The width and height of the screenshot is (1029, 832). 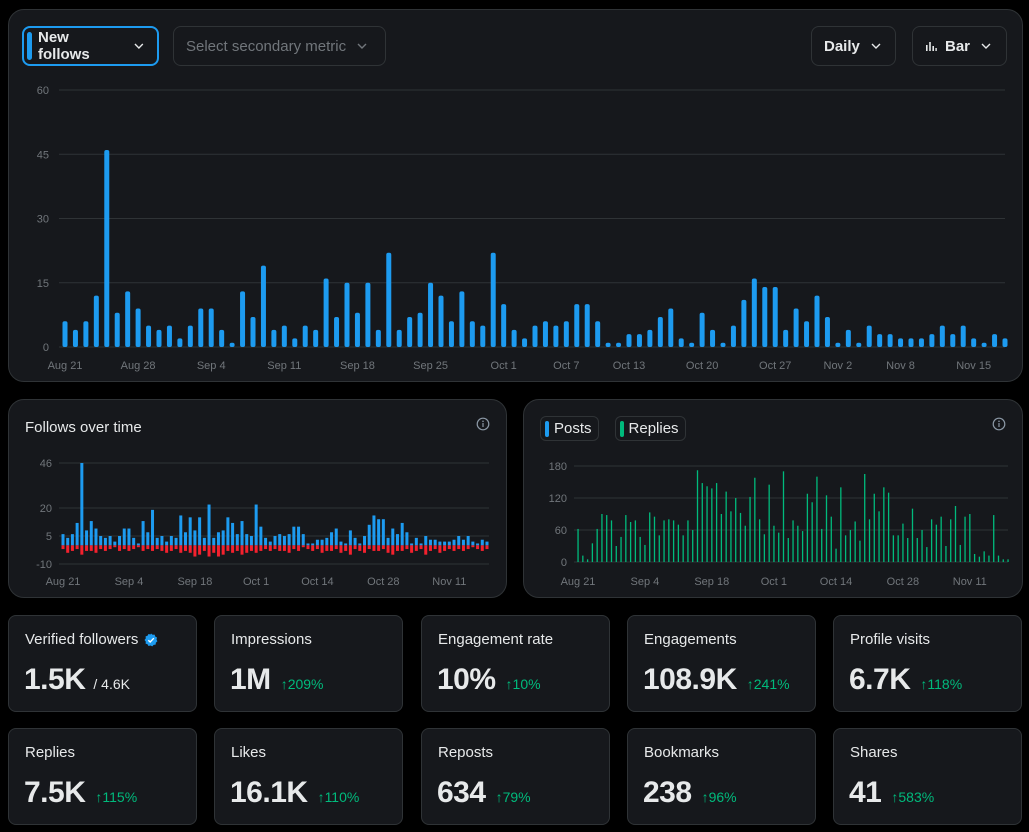 I want to click on posts-swatch, so click(x=547, y=428).